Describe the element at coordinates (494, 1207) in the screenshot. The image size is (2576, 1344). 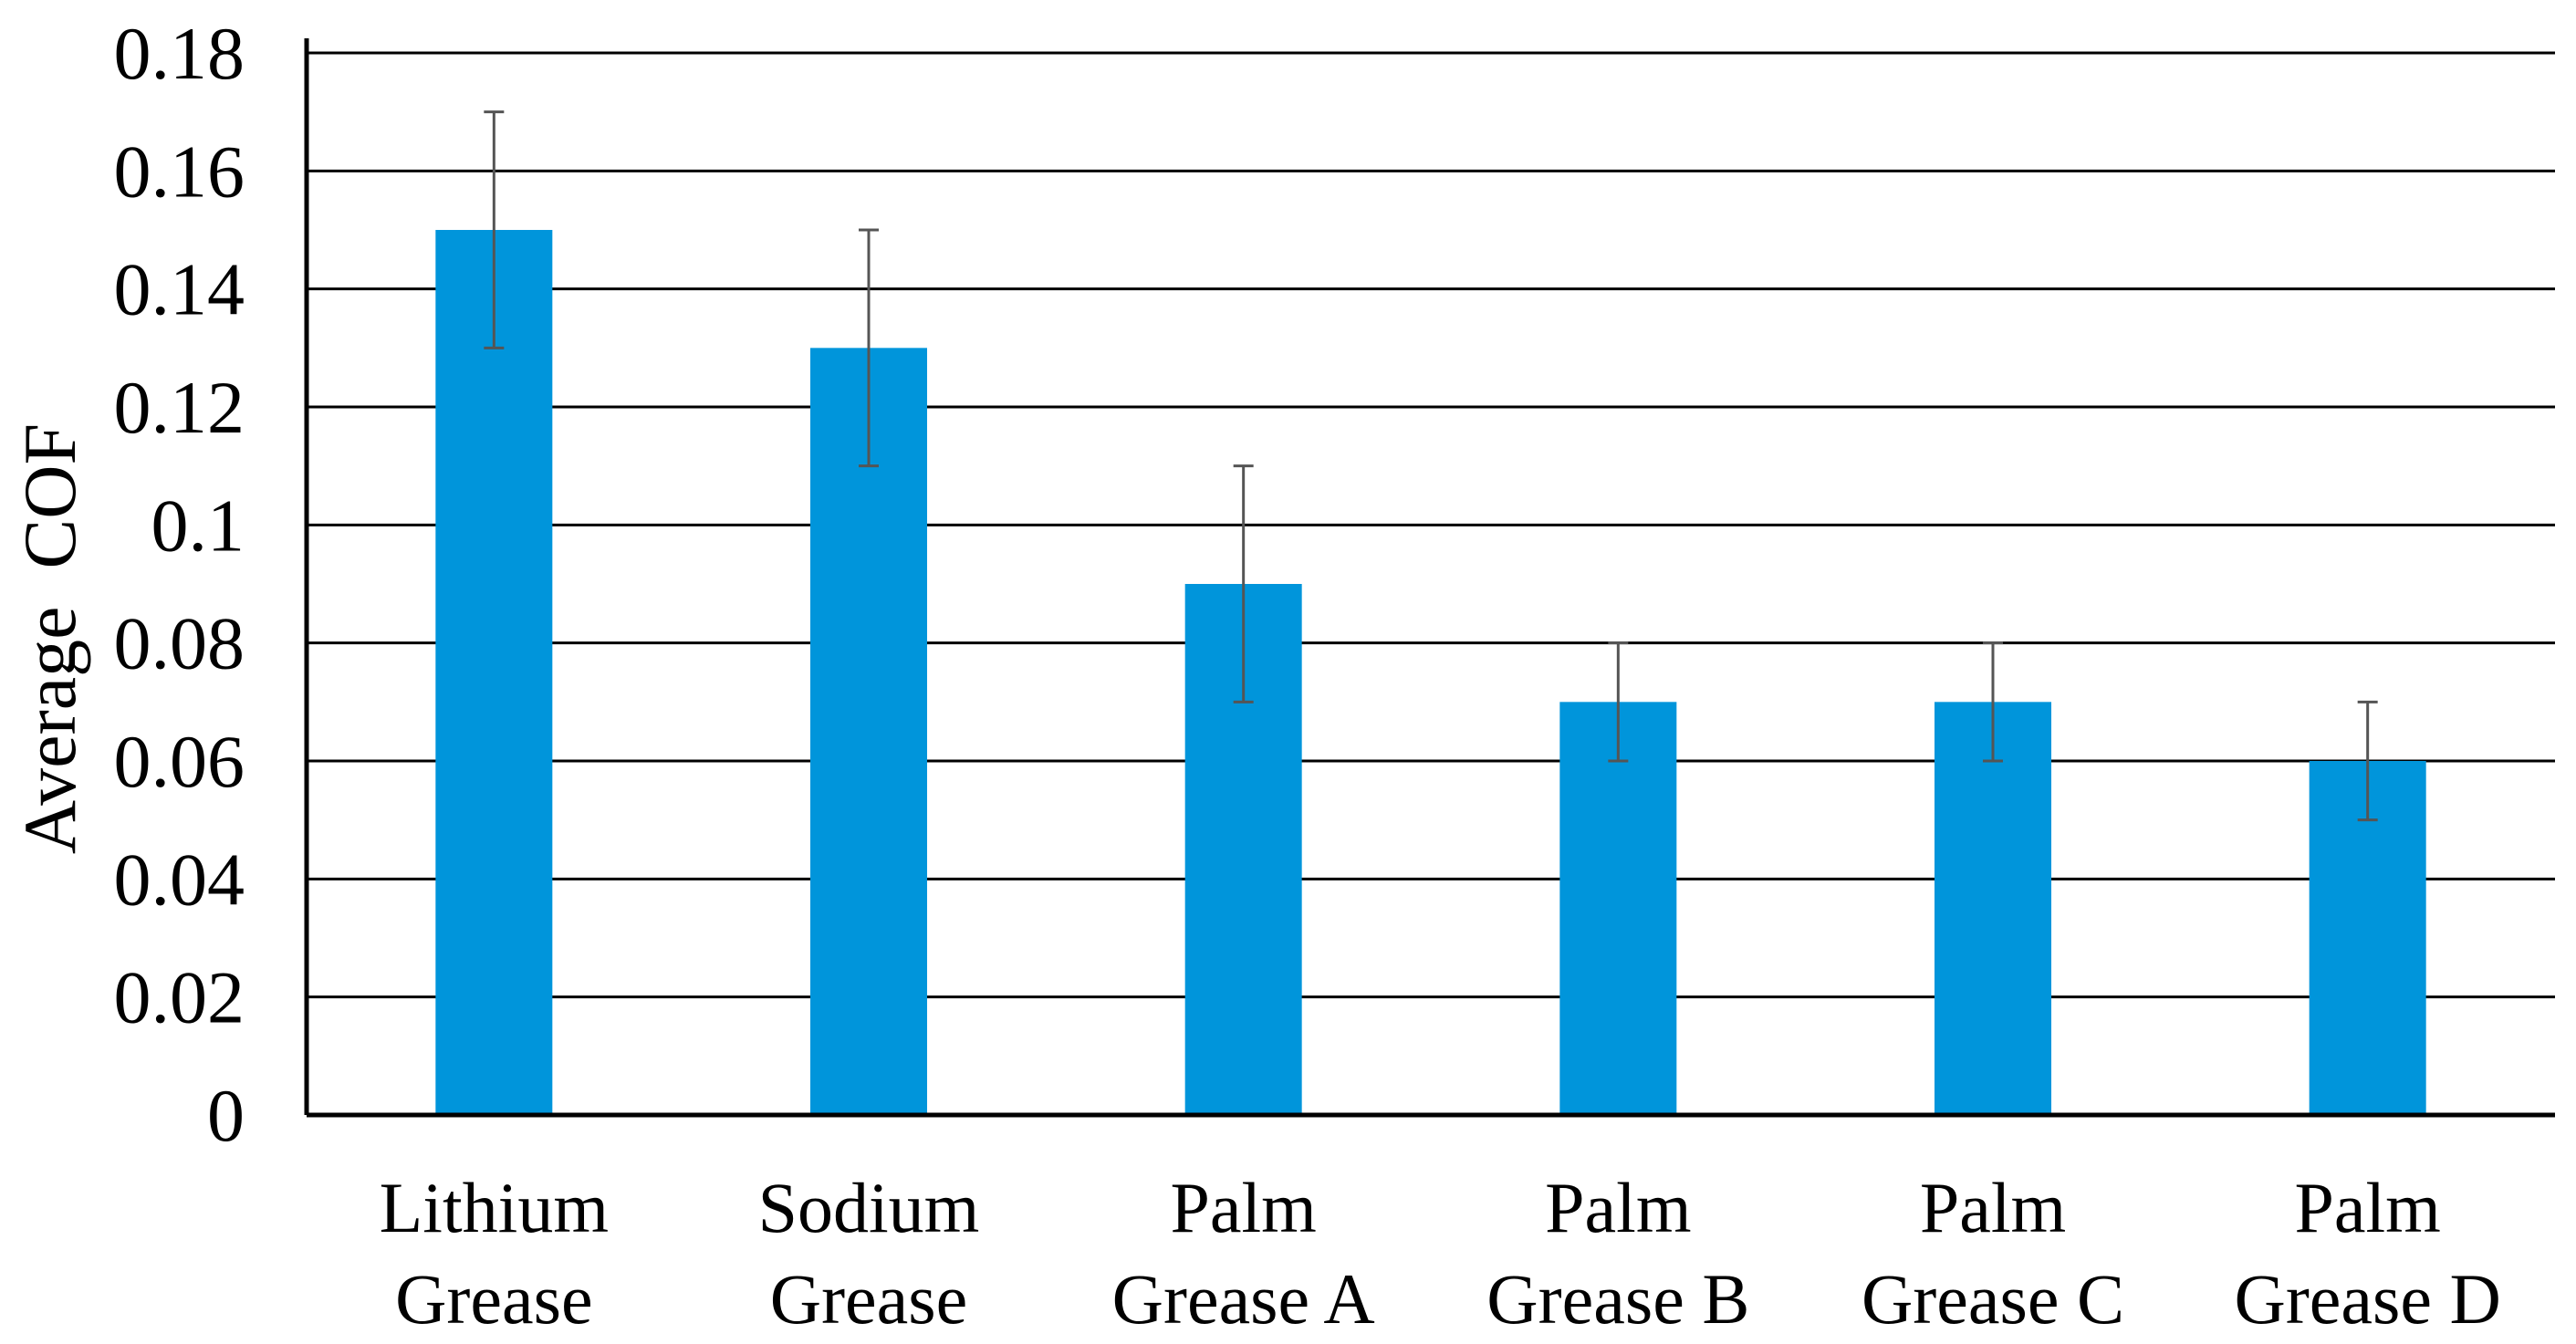
I see `x-category-label: Lithium` at that location.